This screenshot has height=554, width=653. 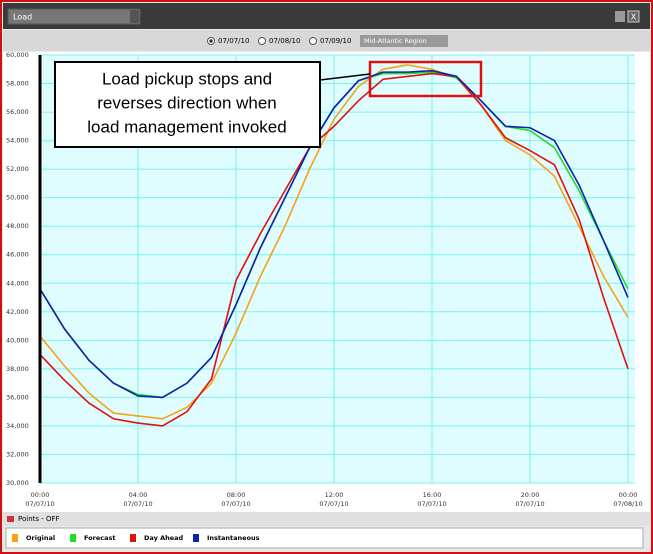 I want to click on y-tick-label: 52,000, so click(x=17, y=169).